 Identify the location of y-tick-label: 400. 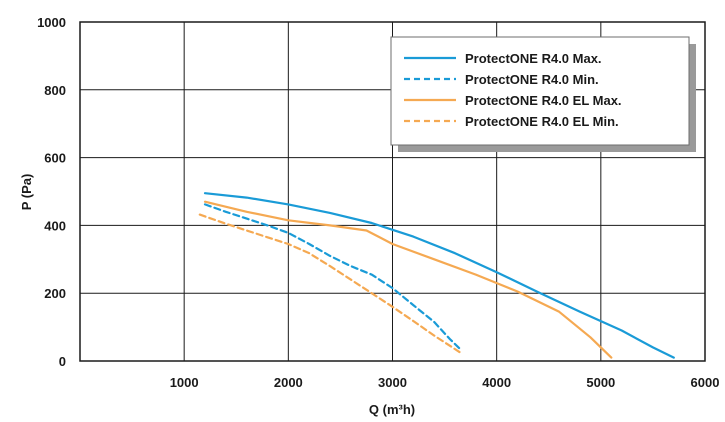
(55, 225).